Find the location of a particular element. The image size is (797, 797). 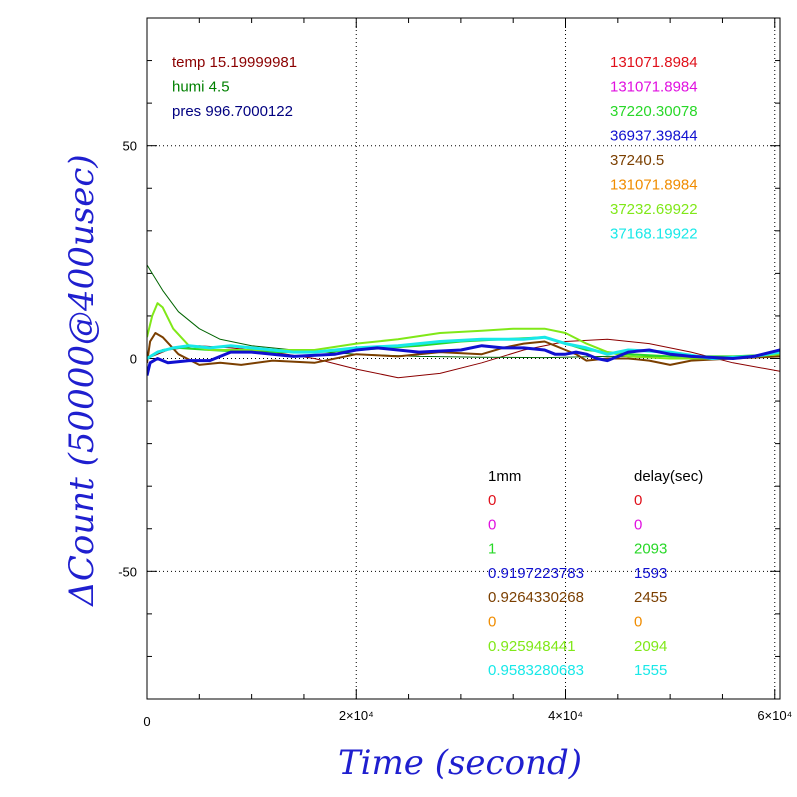

y-tick-label-1: 0 is located at coordinates (133, 359).